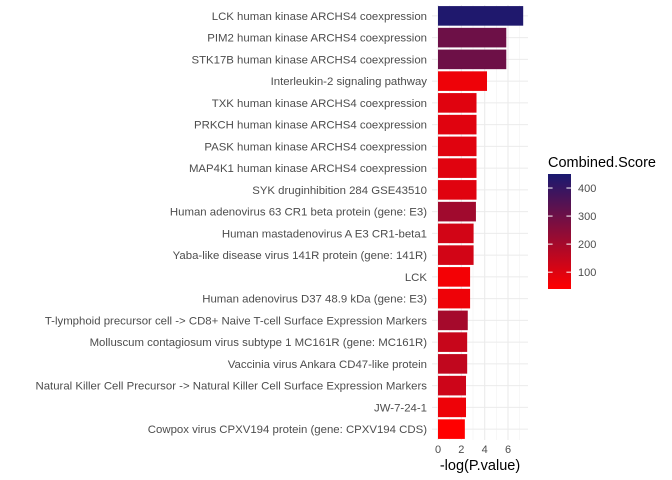 This screenshot has width=672, height=480. I want to click on x-axis-ticks: 0 2 4 6, so click(473, 450).